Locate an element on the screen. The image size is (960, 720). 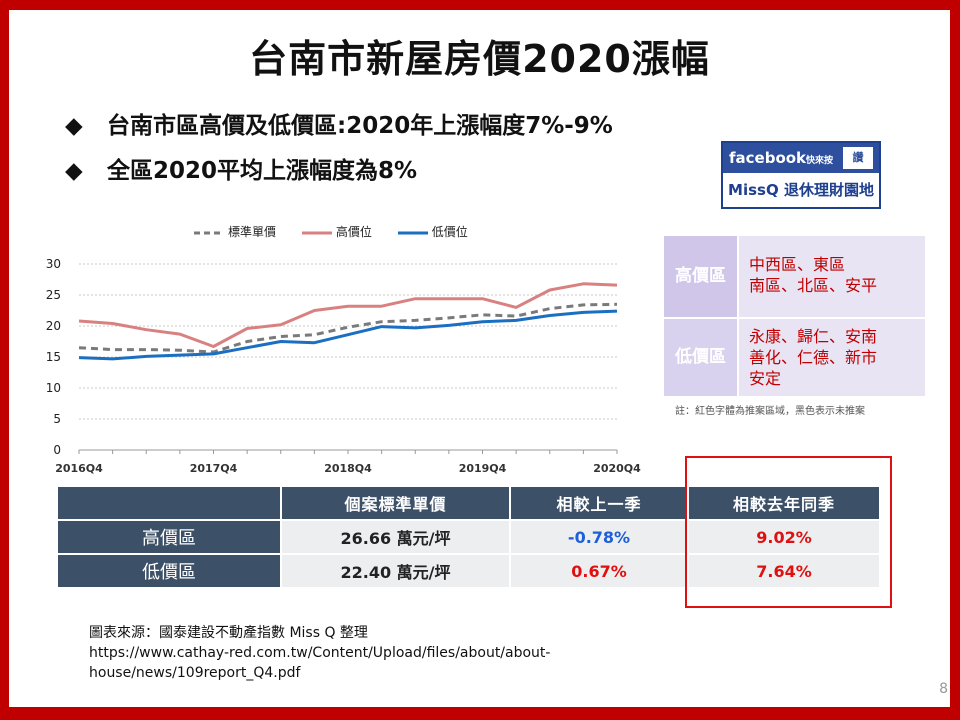
thumbs-up-icon: 讚 is located at coordinates (858, 158).